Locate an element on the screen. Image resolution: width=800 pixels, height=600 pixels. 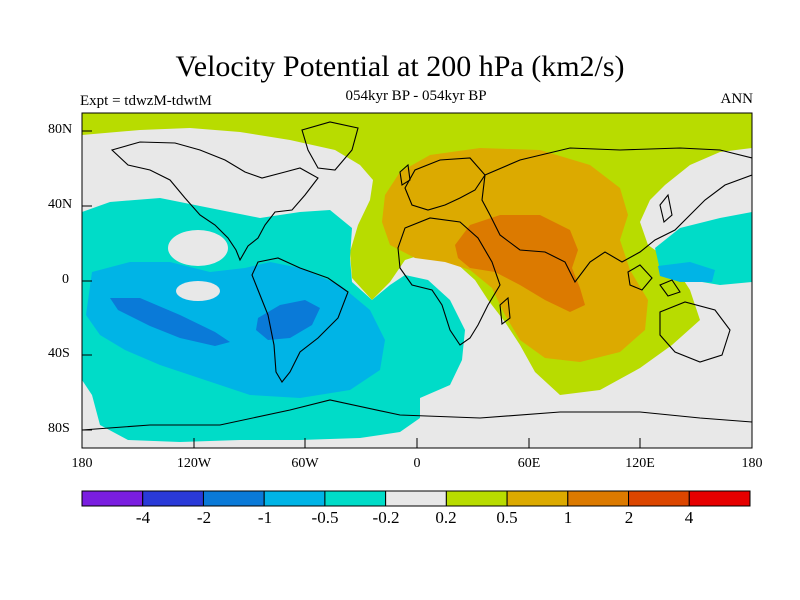
colorbar-label: 4 is located at coordinates (689, 517).